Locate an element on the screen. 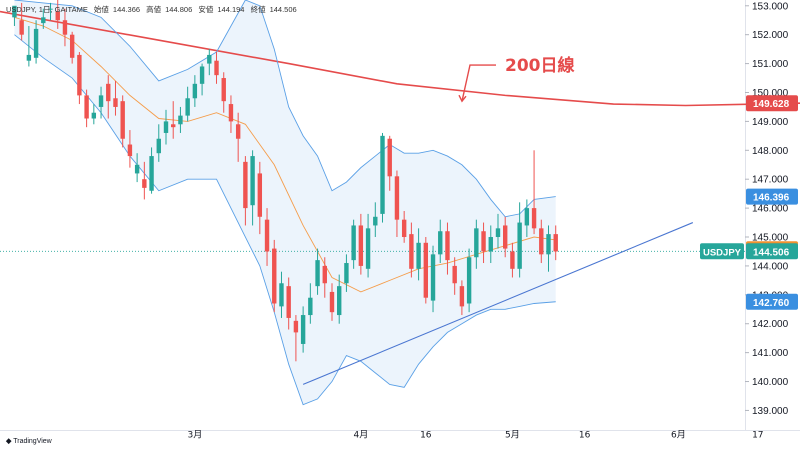 This screenshot has height=450, width=800. y-tick-label: 148.000 is located at coordinates (770, 151).